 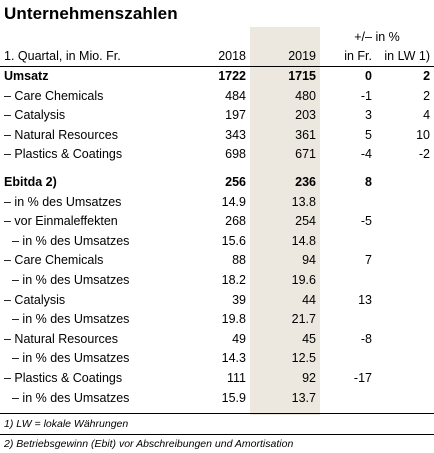 I want to click on change-fr: 8, so click(x=368, y=181).